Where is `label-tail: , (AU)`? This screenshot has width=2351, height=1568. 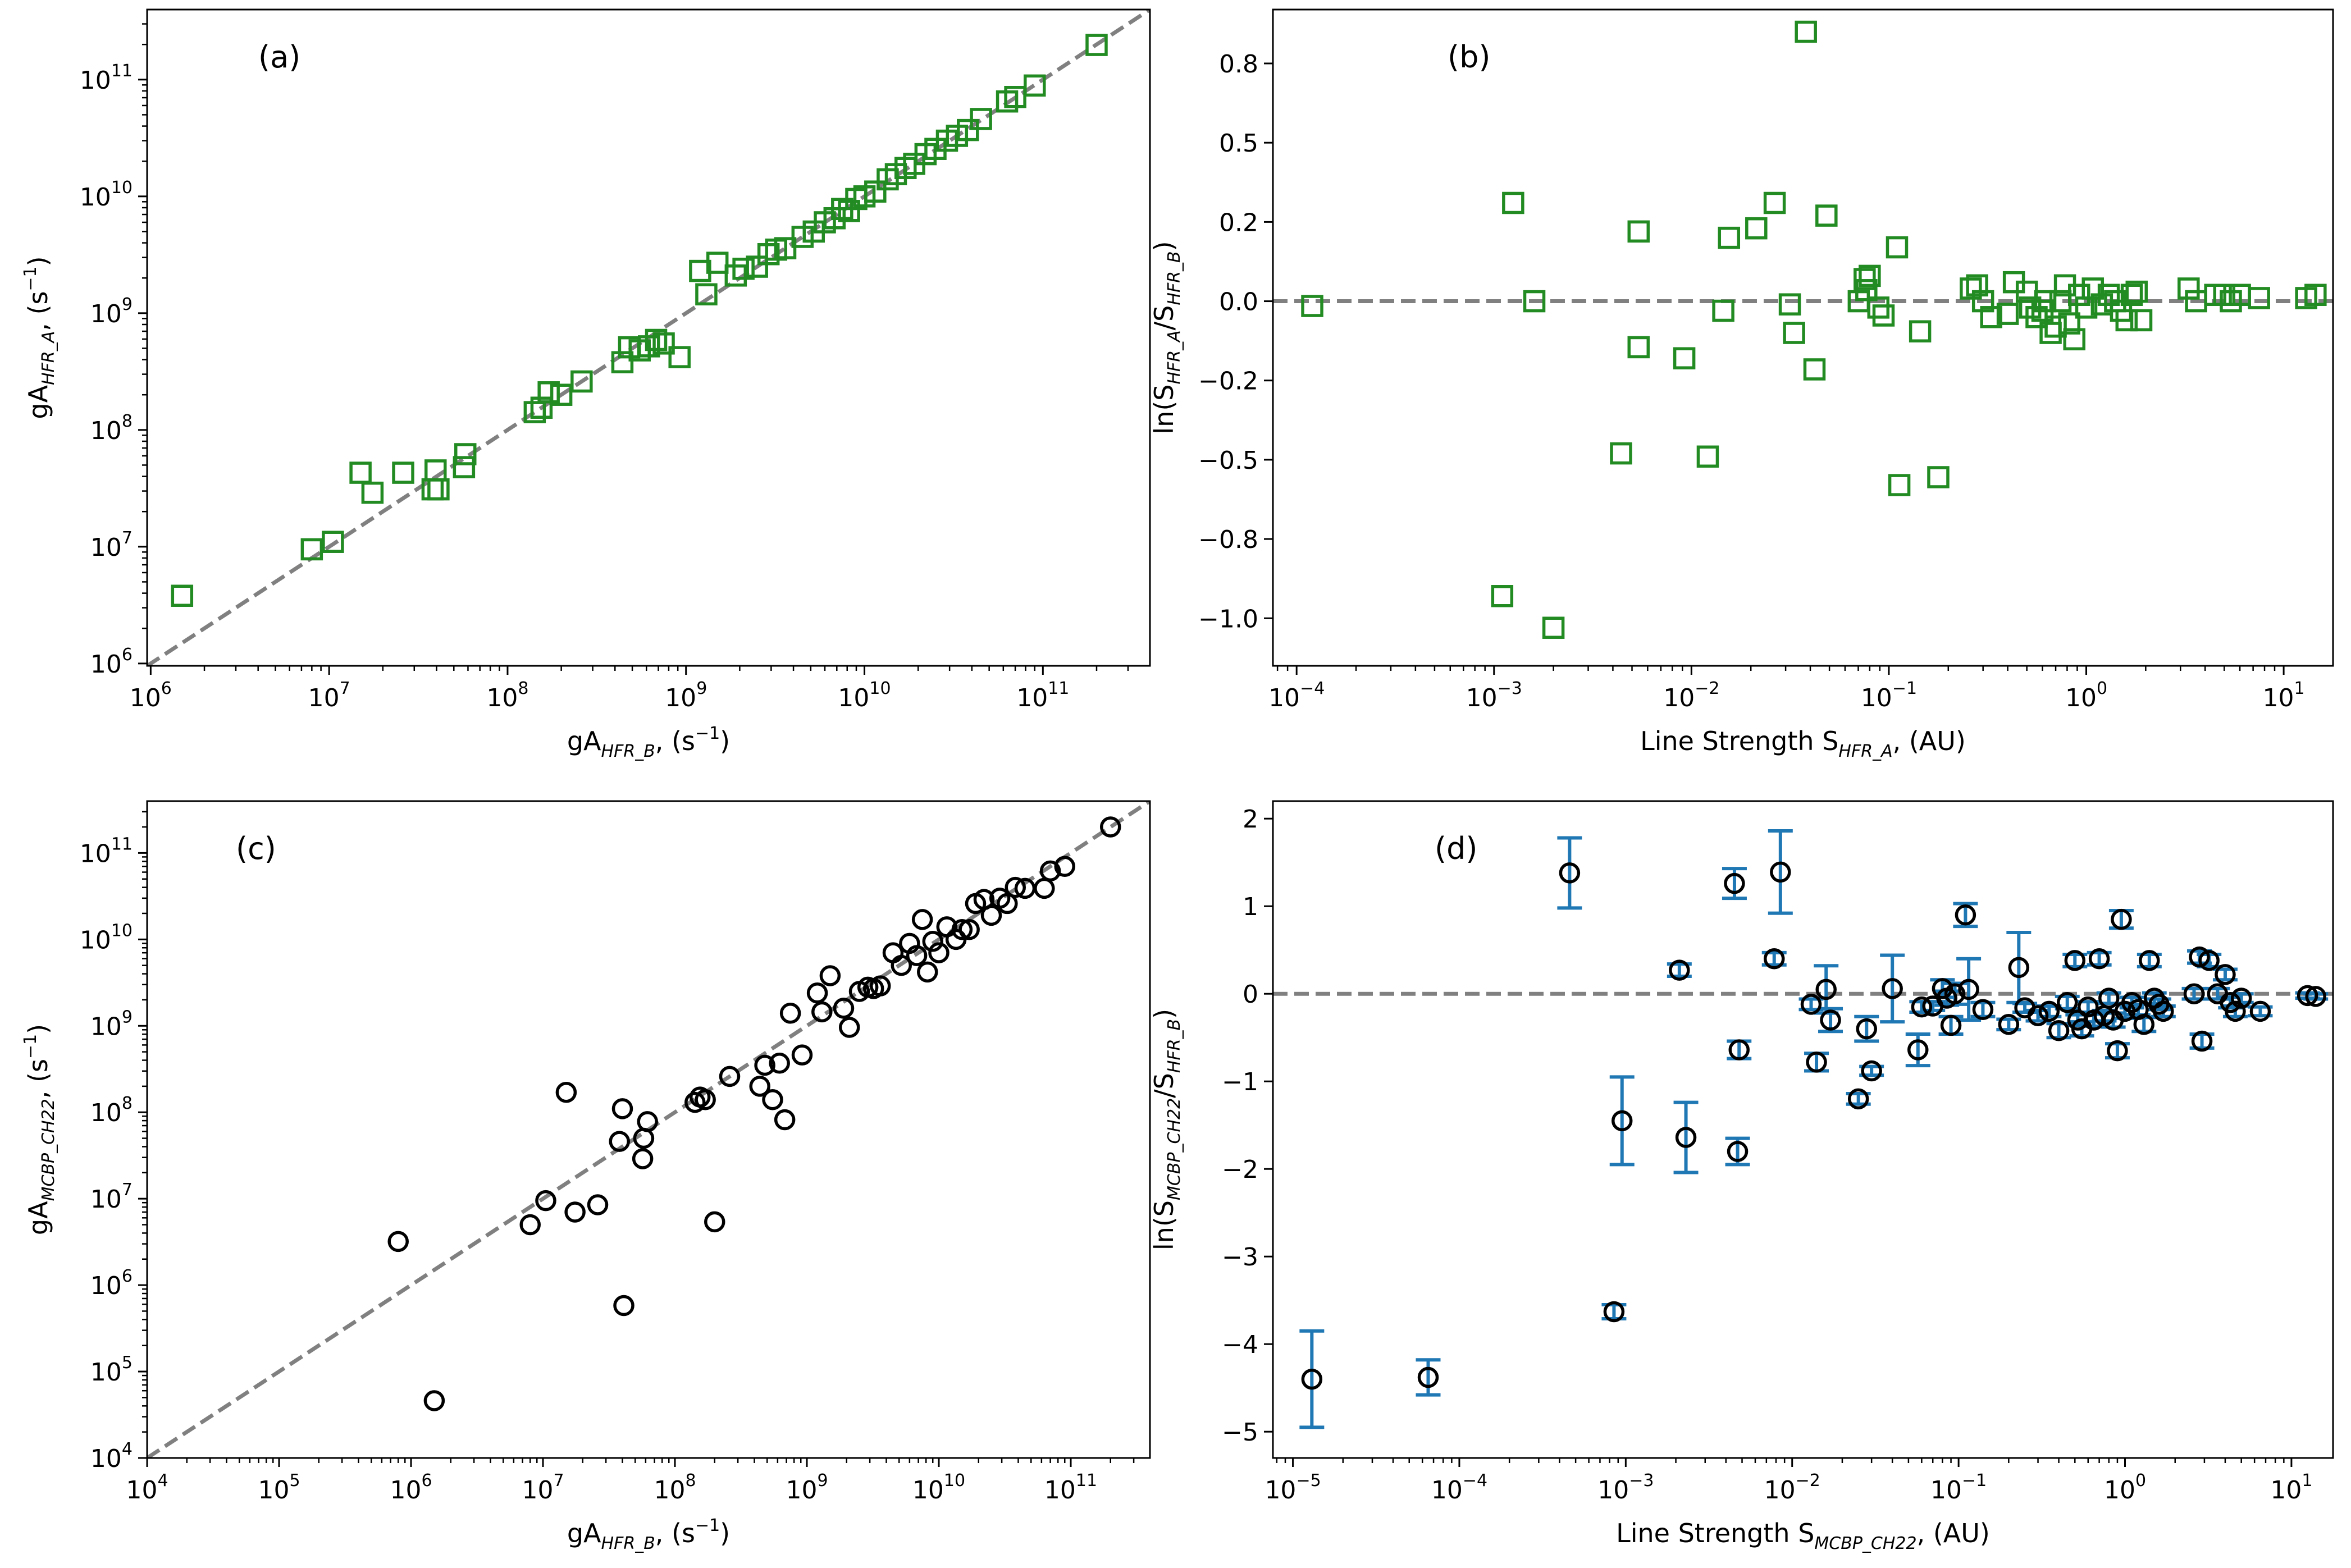
label-tail: , (AU) is located at coordinates (1953, 1533).